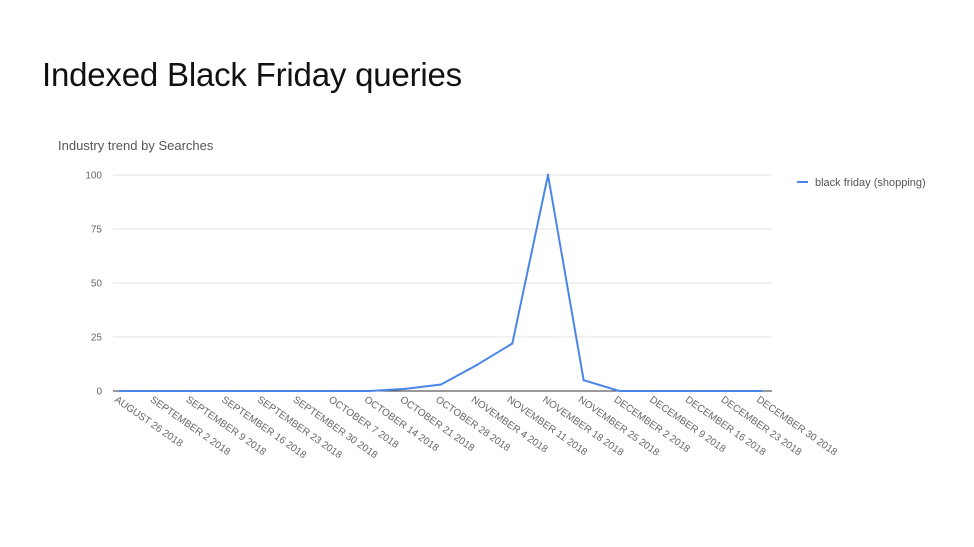 This screenshot has width=974, height=547. I want to click on y-axis-ticks: 0 25 50 75 100, so click(93, 284).